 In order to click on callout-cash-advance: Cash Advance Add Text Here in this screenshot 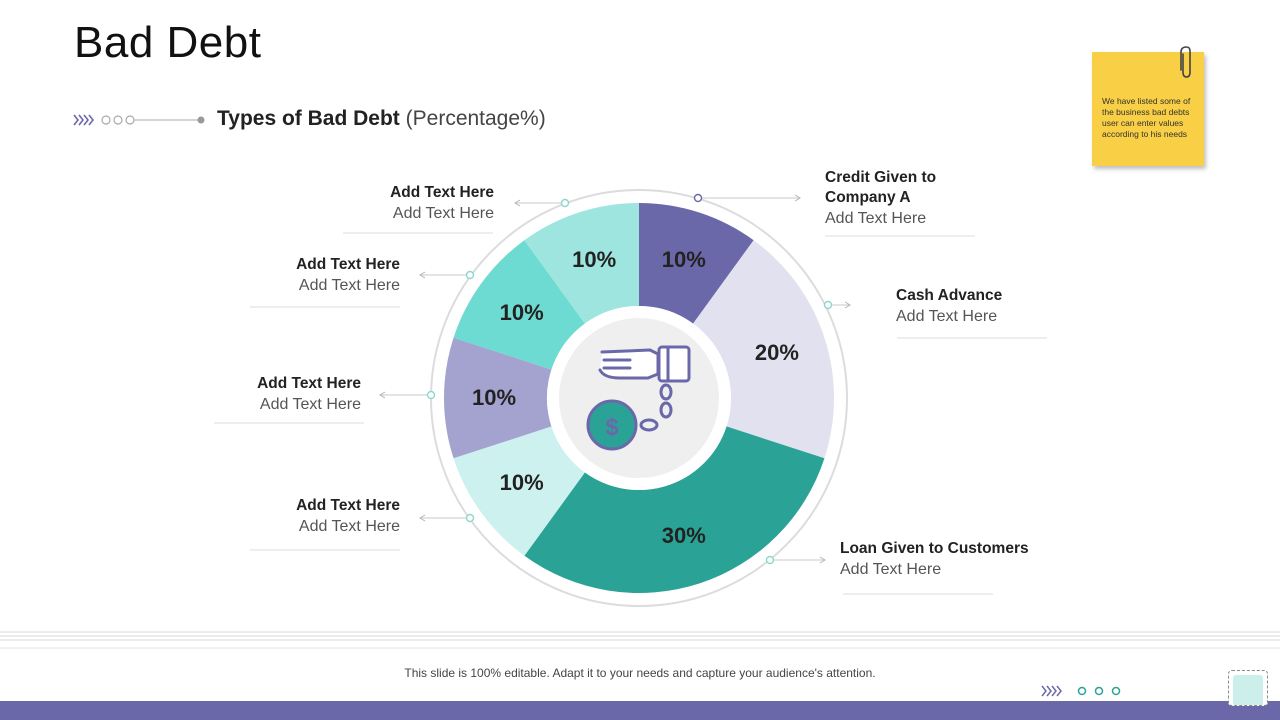, I will do `click(949, 307)`.